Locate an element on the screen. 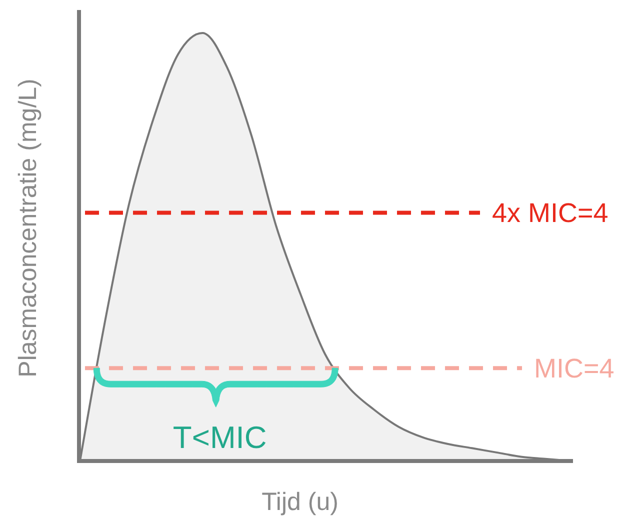 The height and width of the screenshot is (519, 627). y-axis-title: Plasmaconcentratie (mg/L) is located at coordinates (28, 228).